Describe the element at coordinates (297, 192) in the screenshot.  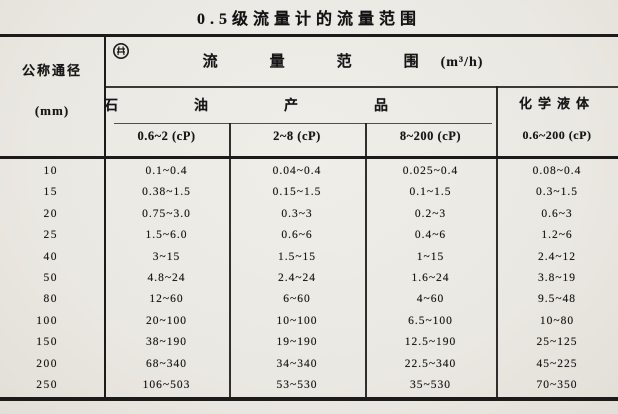
I see `value-cell: 0.15~1.5` at that location.